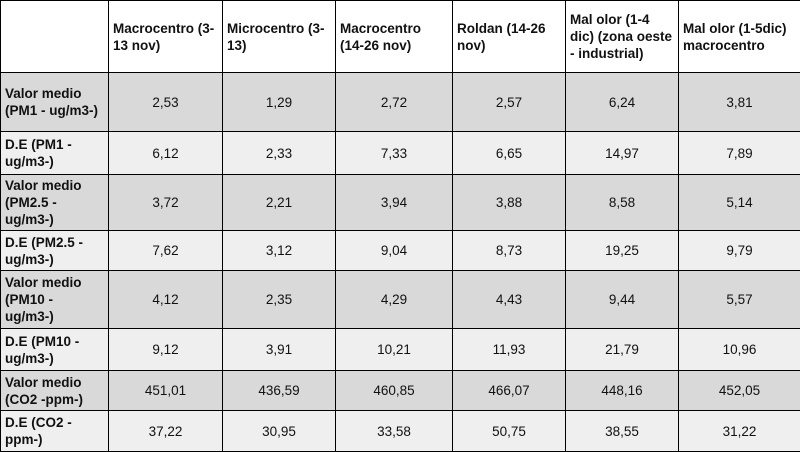 Image resolution: width=800 pixels, height=452 pixels. Describe the element at coordinates (55, 300) in the screenshot. I see `row-label: Valor medio (PM10 - ug/m3-)` at that location.